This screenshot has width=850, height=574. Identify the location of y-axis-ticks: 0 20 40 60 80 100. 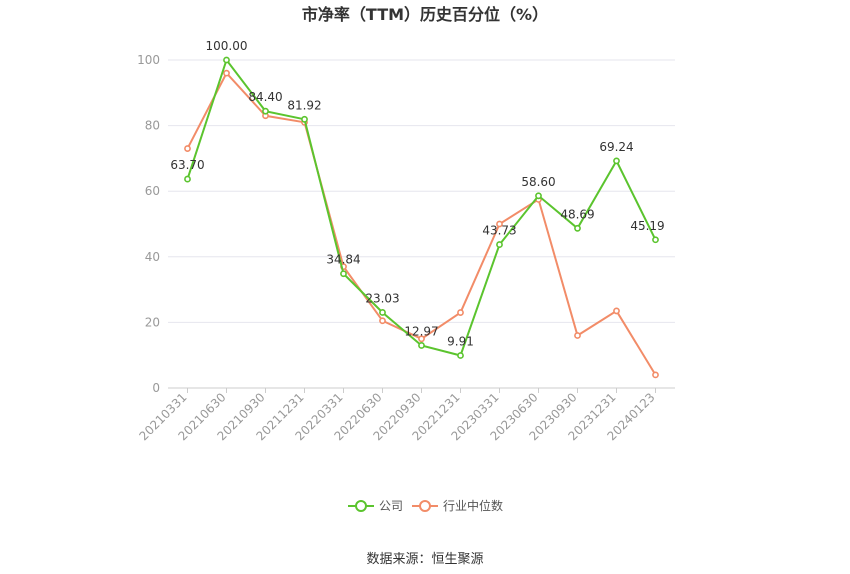
(148, 224).